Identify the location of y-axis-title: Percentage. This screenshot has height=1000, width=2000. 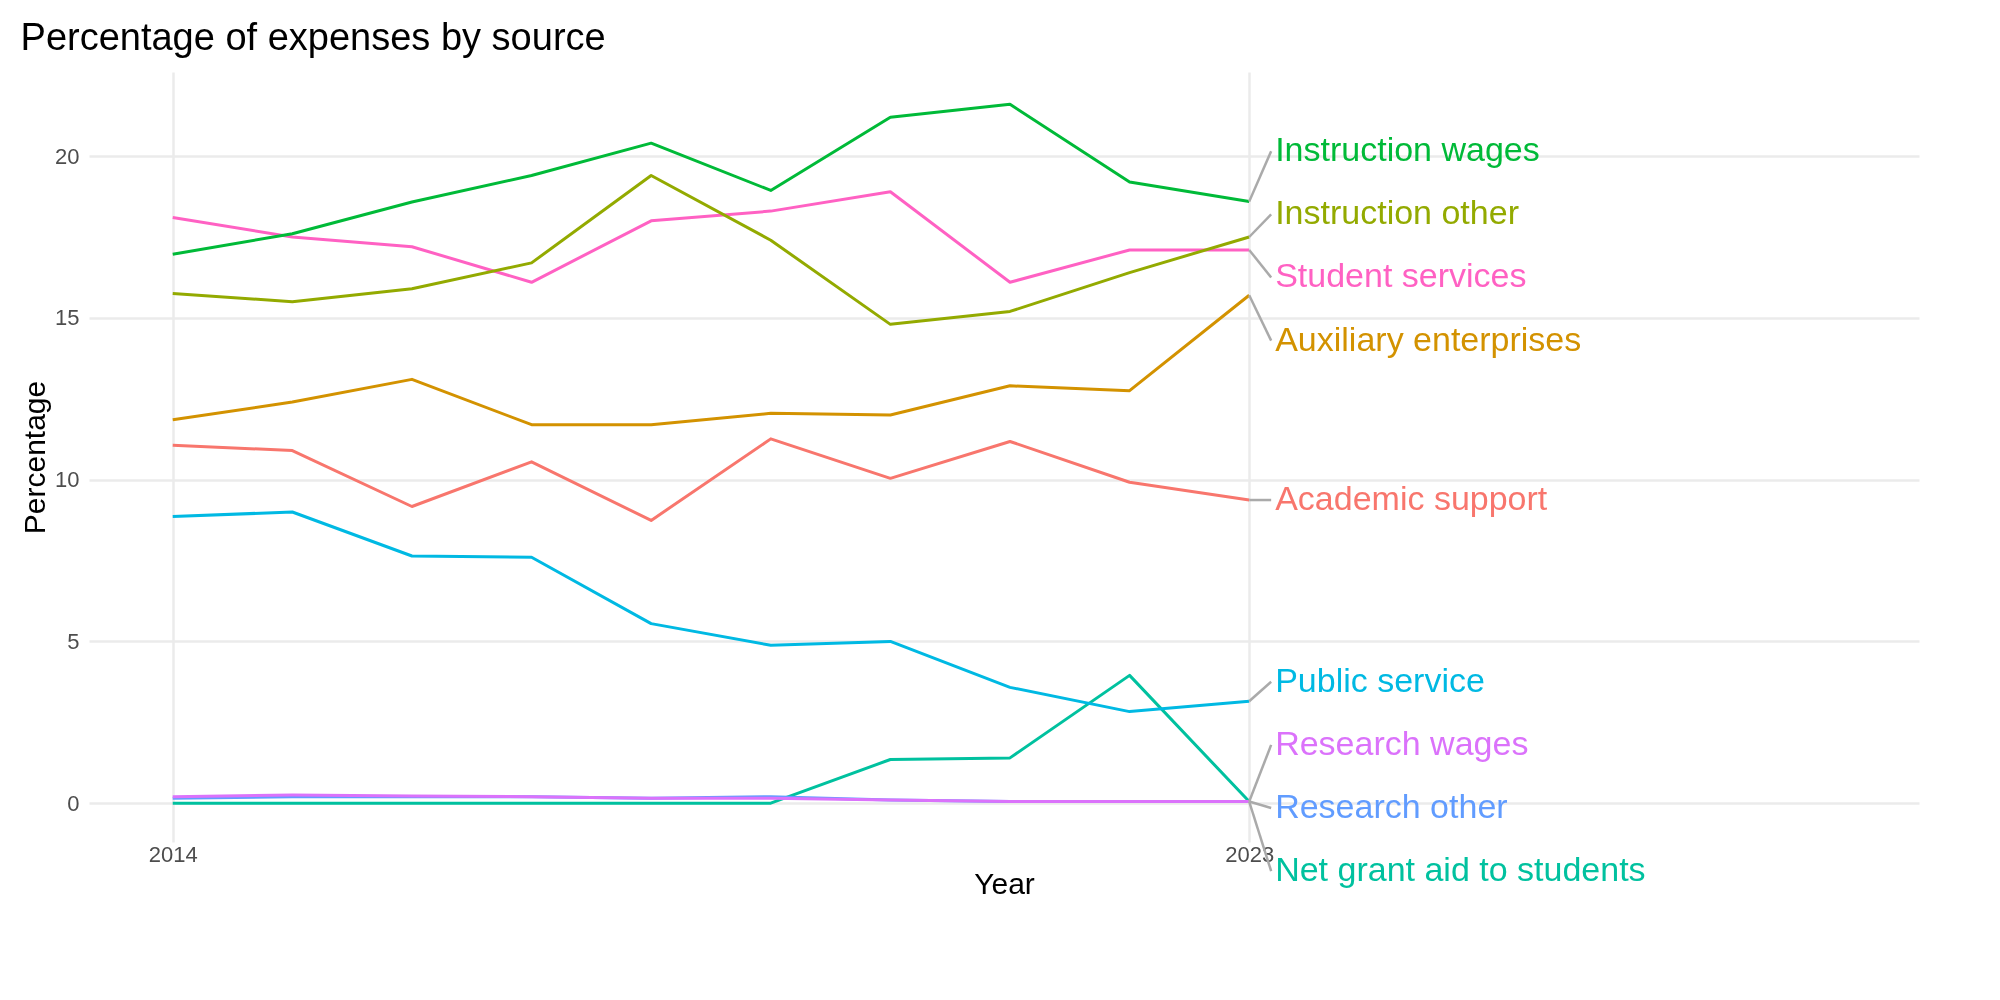
(35, 457).